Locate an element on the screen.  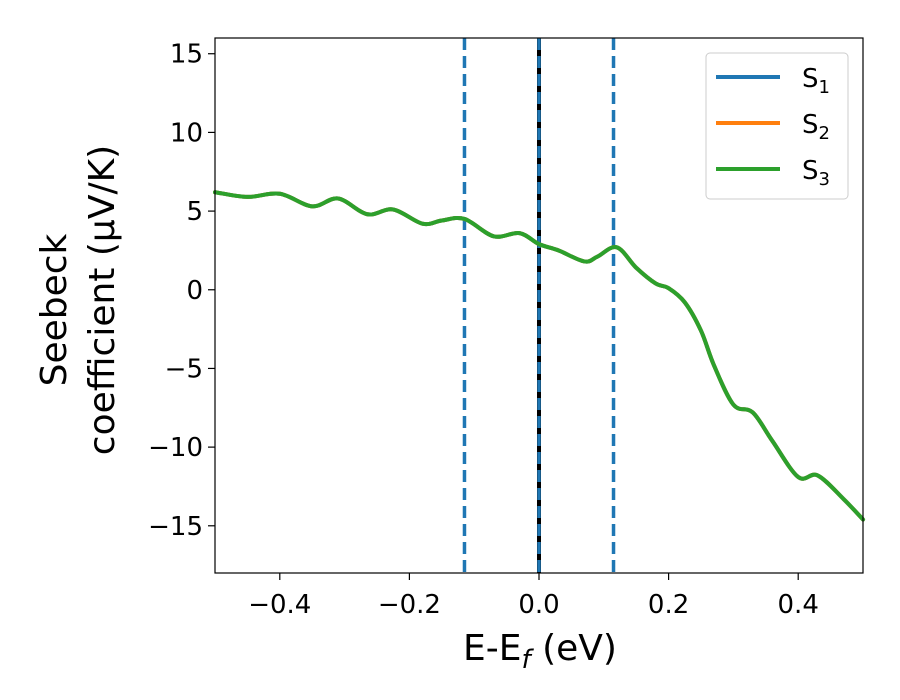
vertical-lines is located at coordinates (539, 305).